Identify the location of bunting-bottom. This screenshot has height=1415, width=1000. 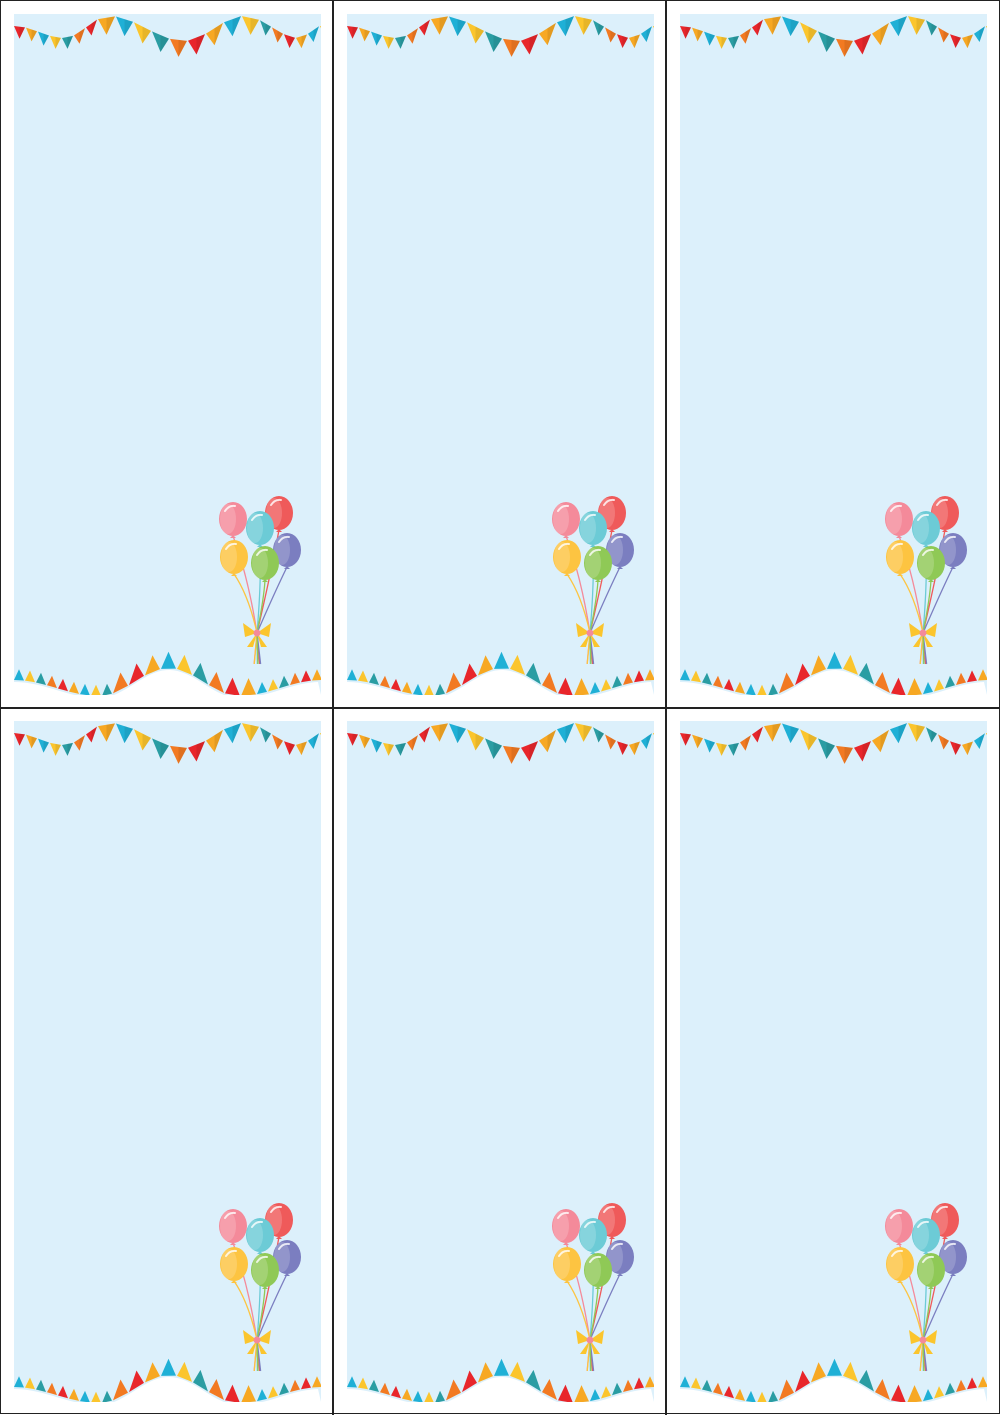
(833, 1380).